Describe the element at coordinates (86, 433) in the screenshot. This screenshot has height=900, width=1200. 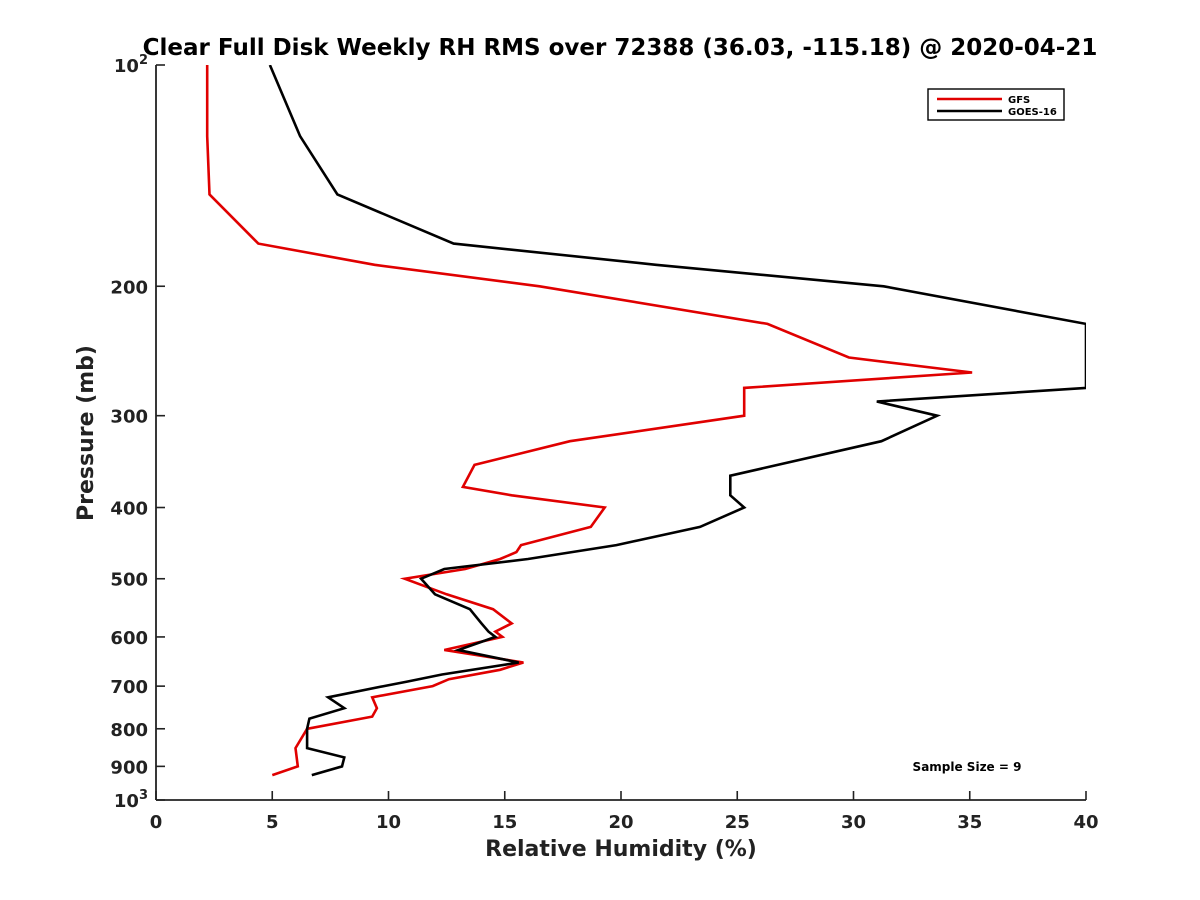
I see `y-axis-label: Pressure (mb)` at that location.